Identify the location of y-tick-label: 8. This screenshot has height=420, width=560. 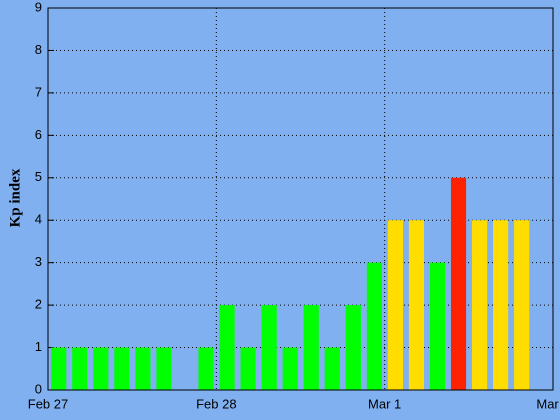
(38, 49).